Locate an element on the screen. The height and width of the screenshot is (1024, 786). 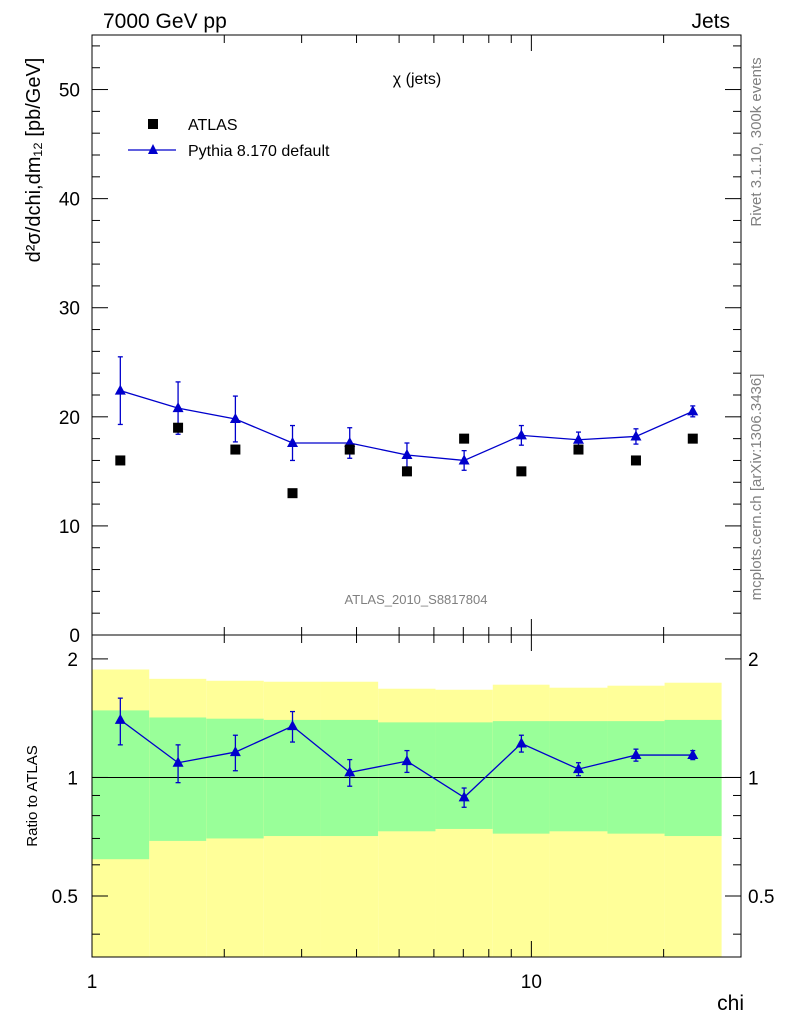
ratio-y-tick-label: 2 is located at coordinates (72, 660).